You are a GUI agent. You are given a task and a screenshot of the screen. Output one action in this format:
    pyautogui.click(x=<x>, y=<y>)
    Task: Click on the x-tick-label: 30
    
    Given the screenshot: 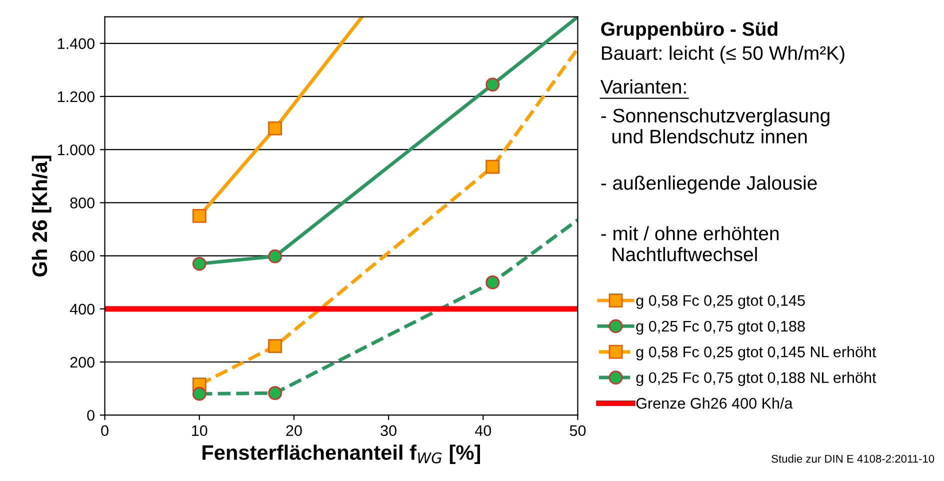 What is the action you would take?
    pyautogui.click(x=388, y=430)
    